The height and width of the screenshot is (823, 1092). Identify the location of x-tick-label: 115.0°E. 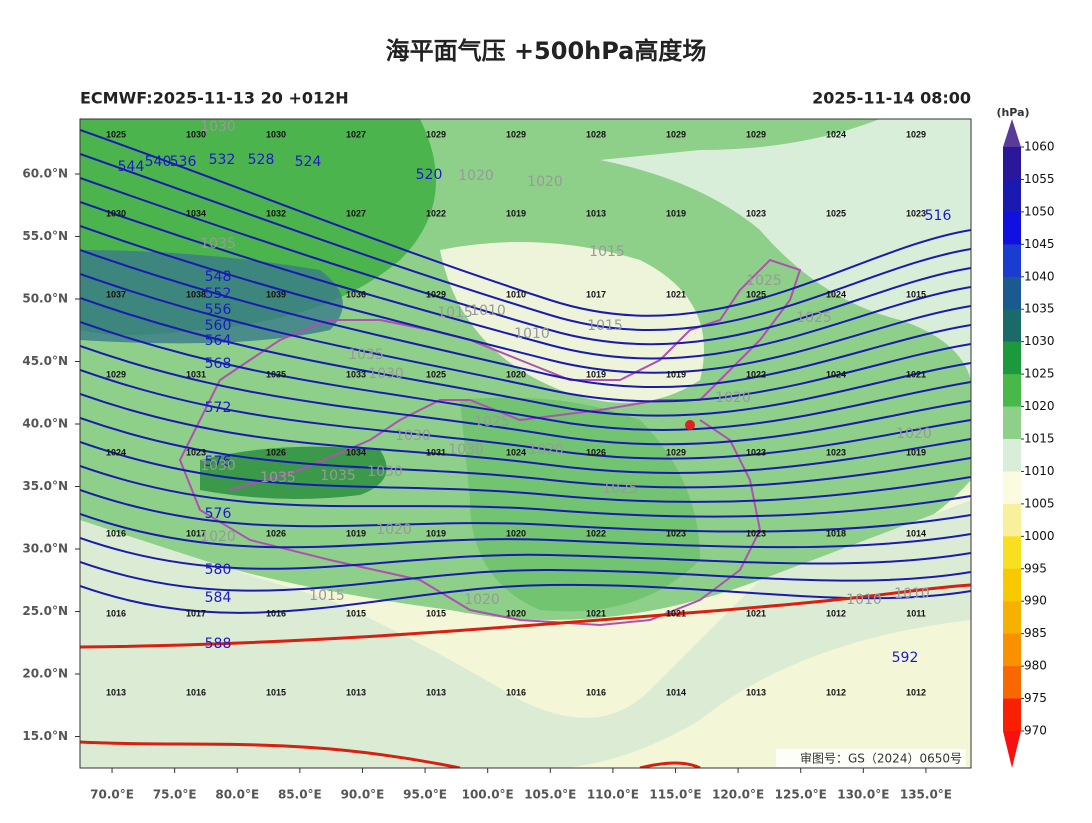
(675, 795).